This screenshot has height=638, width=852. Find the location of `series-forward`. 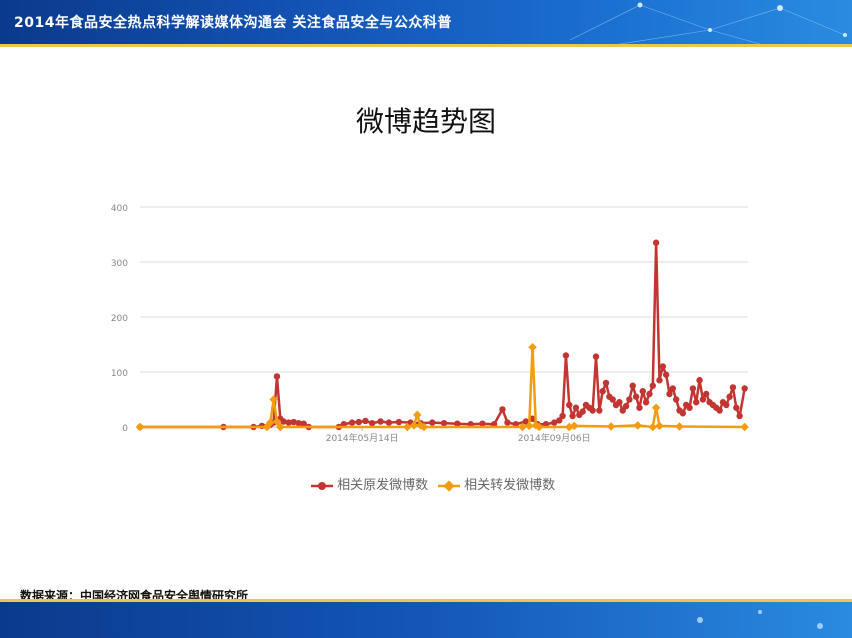

series-forward is located at coordinates (442, 387).